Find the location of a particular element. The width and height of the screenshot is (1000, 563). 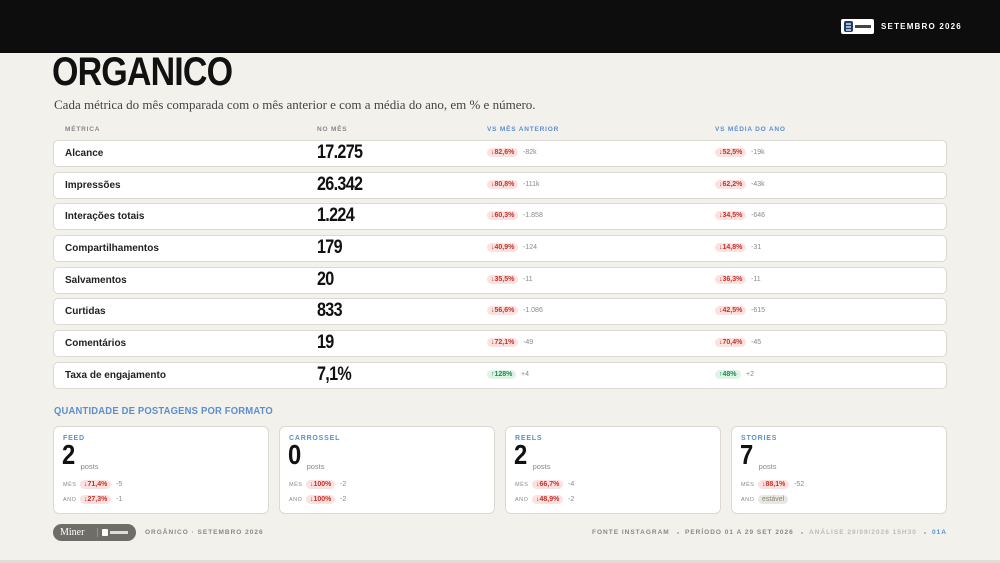

change-badge: ↓52,5% is located at coordinates (731, 152).